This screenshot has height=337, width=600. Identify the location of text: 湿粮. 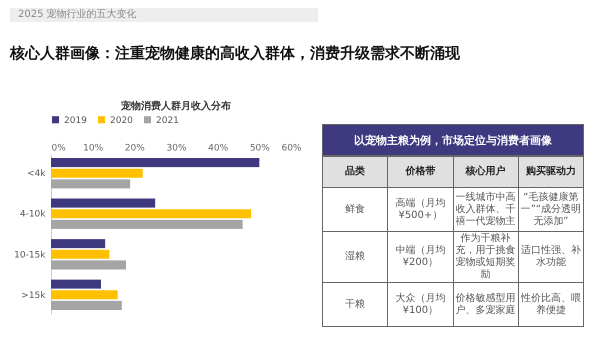
(355, 257).